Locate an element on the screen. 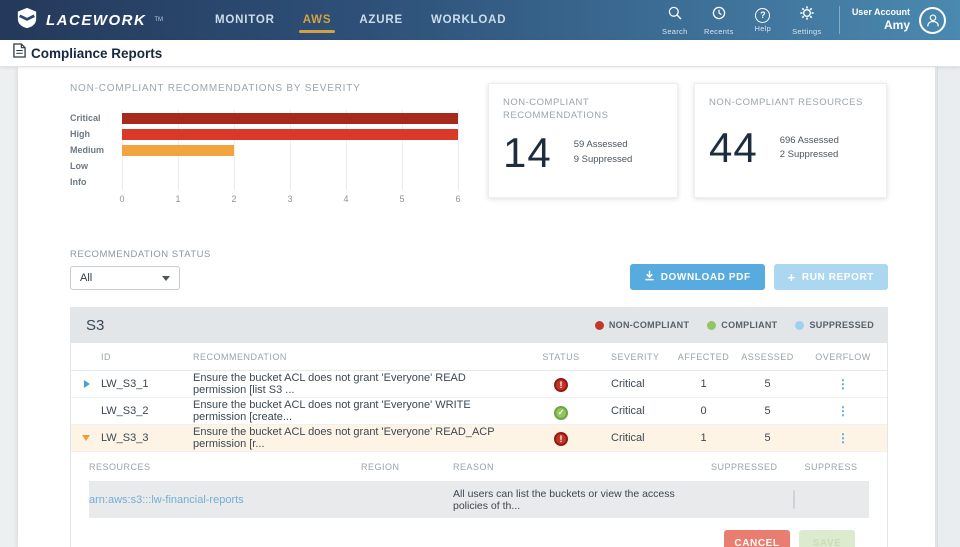 This screenshot has width=960, height=547. chart-bar-row: High is located at coordinates (265, 134).